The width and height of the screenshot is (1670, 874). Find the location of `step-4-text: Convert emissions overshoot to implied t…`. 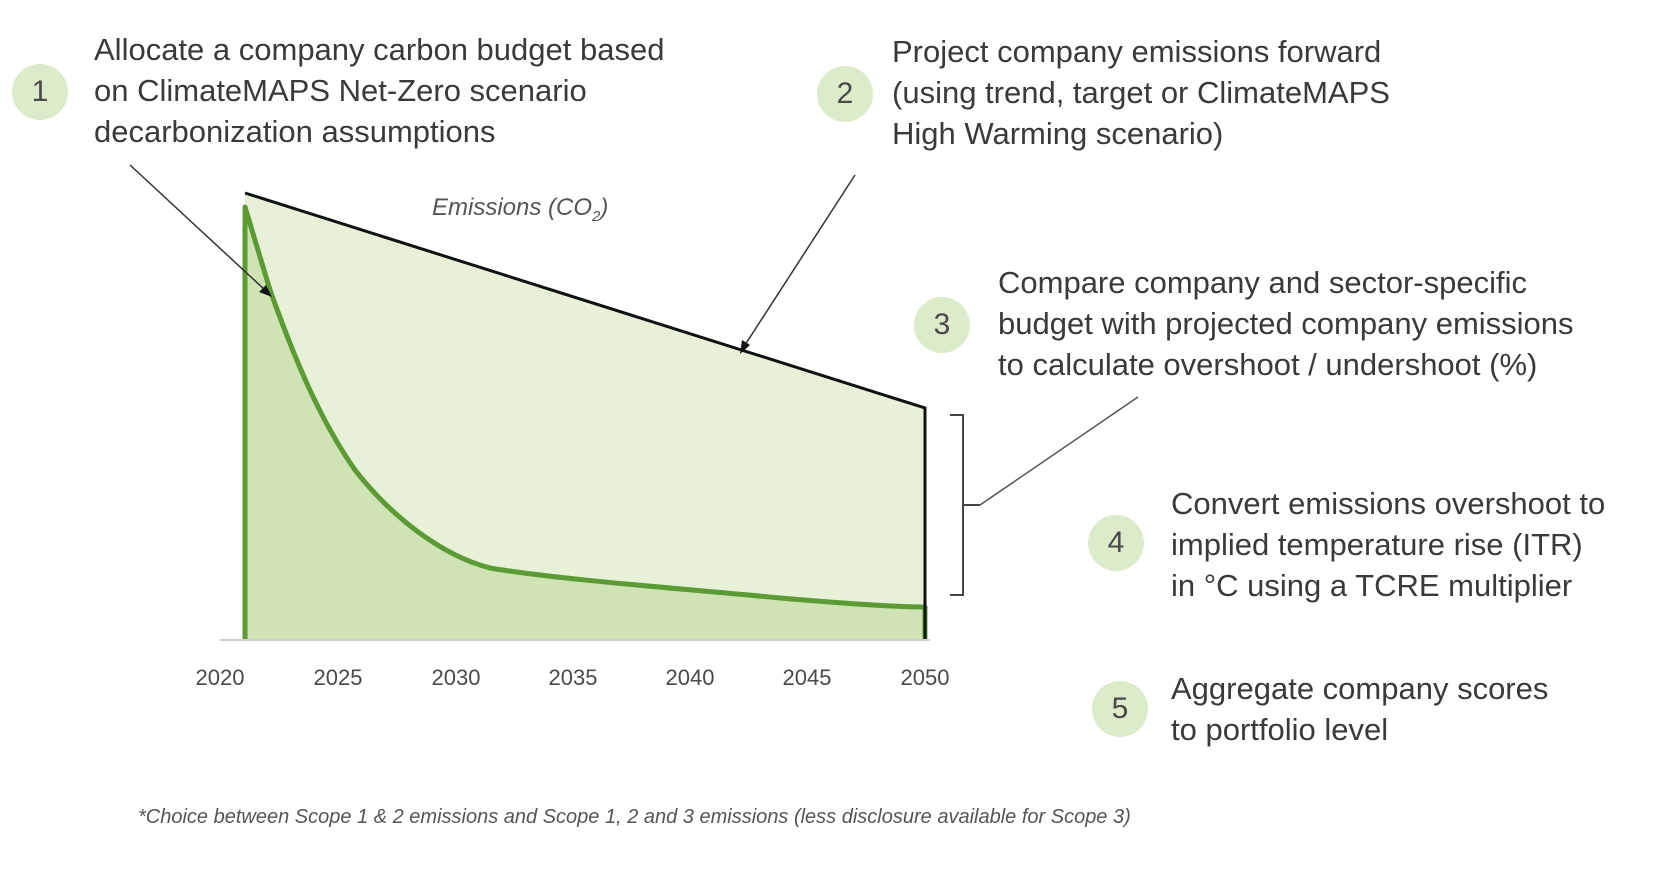

step-4-text: Convert emissions overshoot to implied t… is located at coordinates (1388, 544).